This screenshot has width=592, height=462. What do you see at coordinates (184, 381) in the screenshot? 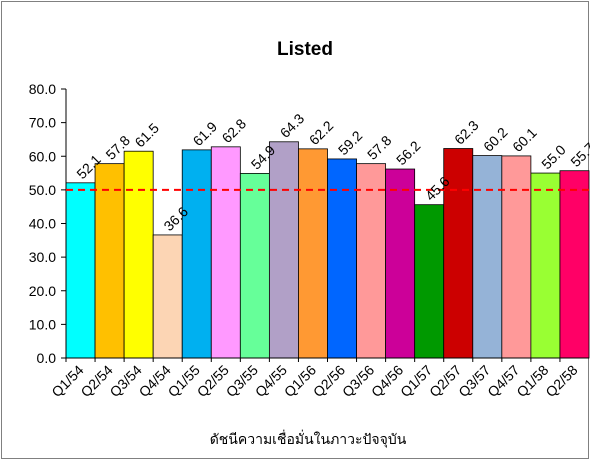
I see `x-tick-label: Q1/55` at bounding box center [184, 381].